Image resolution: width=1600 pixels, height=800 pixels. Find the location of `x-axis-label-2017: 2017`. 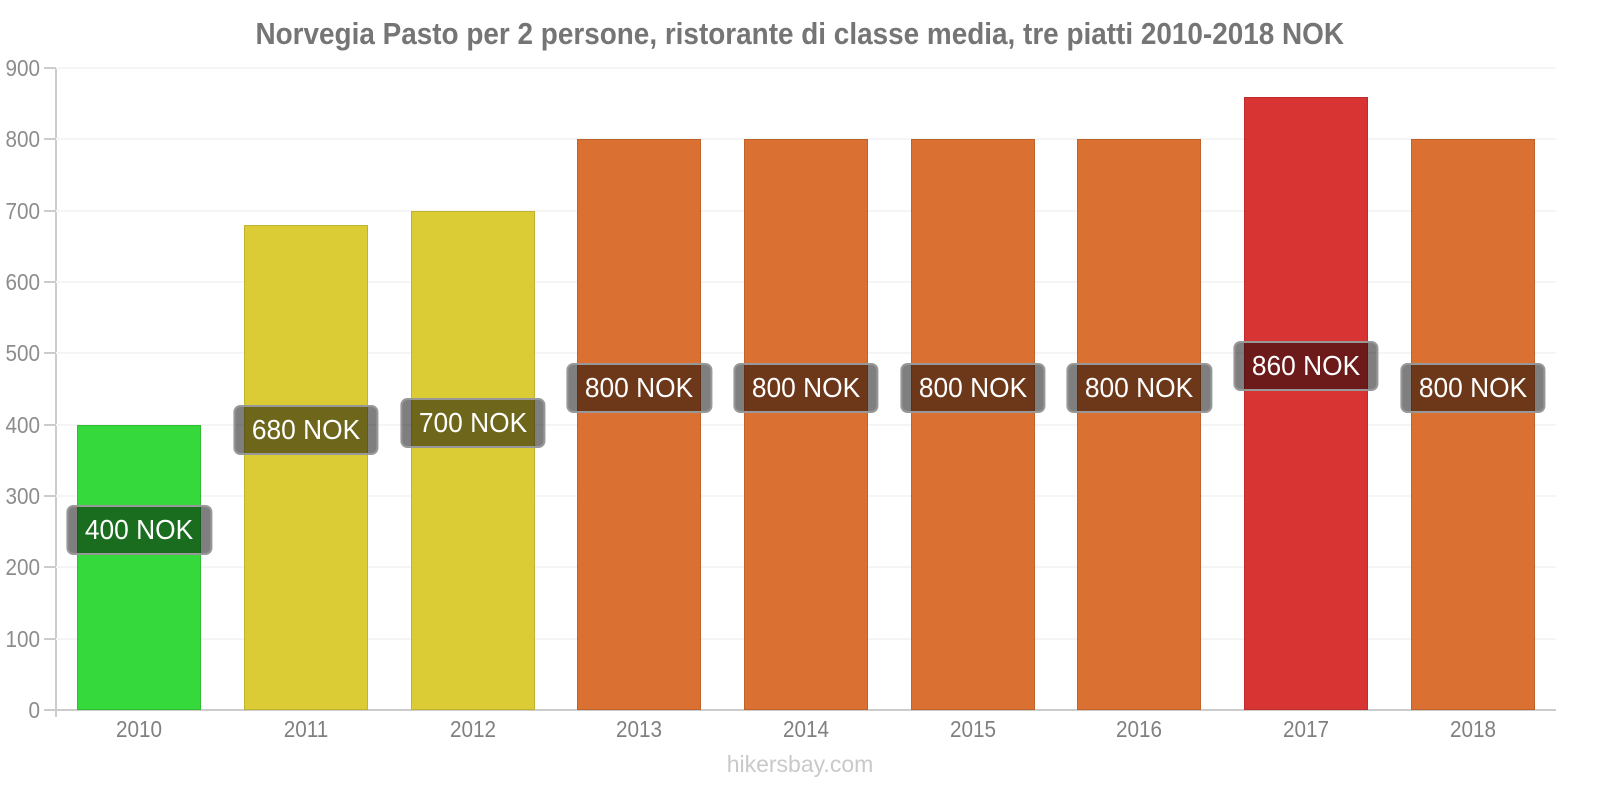

x-axis-label-2017: 2017 is located at coordinates (1306, 729).